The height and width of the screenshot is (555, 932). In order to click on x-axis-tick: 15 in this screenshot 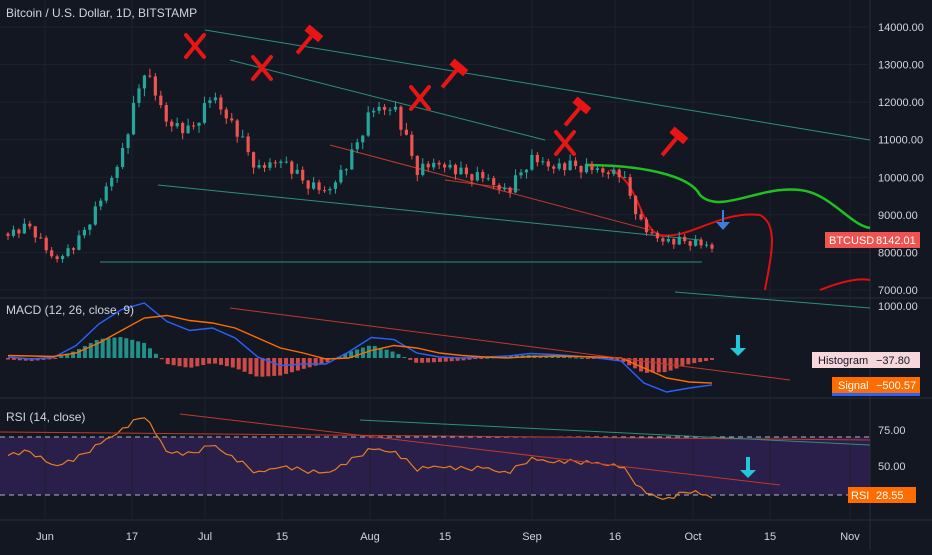, I will do `click(282, 537)`.